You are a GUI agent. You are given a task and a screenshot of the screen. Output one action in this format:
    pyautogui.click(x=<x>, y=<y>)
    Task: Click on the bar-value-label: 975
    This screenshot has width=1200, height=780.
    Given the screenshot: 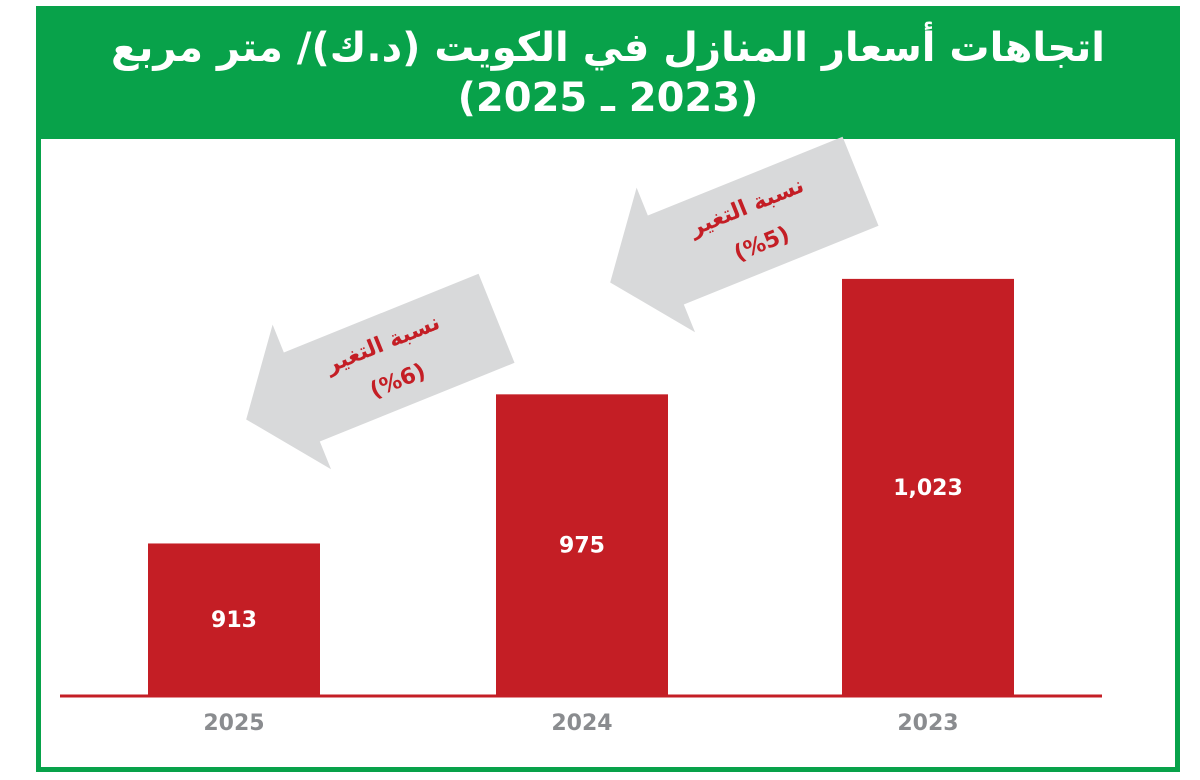 What is the action you would take?
    pyautogui.click(x=582, y=546)
    